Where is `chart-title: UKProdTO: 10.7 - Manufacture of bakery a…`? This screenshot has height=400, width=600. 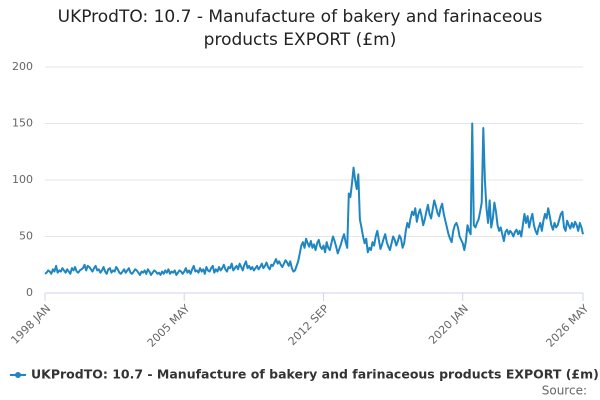 chart-title: UKProdTO: 10.7 - Manufacture of bakery a… is located at coordinates (300, 28).